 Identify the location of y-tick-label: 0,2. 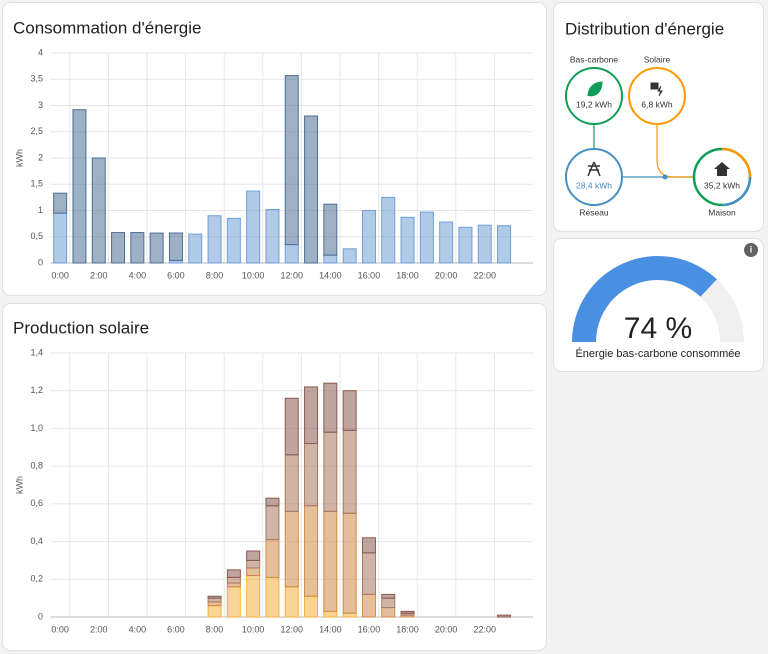
(36, 579).